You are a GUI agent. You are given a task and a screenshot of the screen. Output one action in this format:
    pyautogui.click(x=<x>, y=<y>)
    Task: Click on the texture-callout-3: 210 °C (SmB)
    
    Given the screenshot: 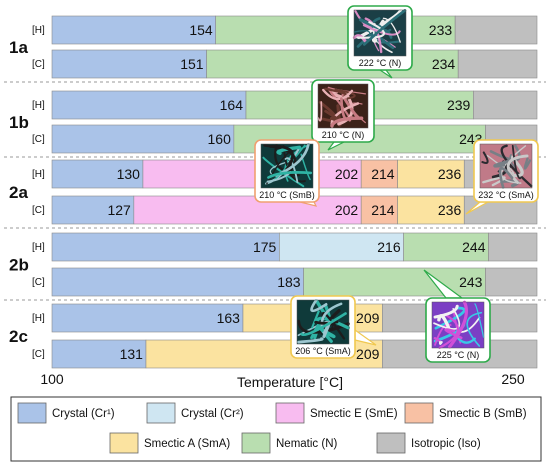 What is the action you would take?
    pyautogui.click(x=287, y=173)
    